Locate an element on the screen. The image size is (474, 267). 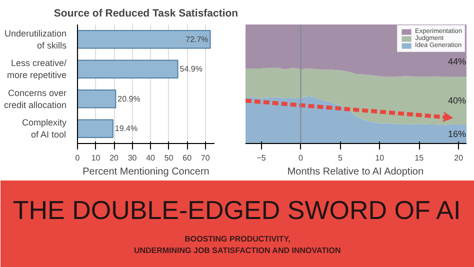
annotation: 16% is located at coordinates (457, 133).